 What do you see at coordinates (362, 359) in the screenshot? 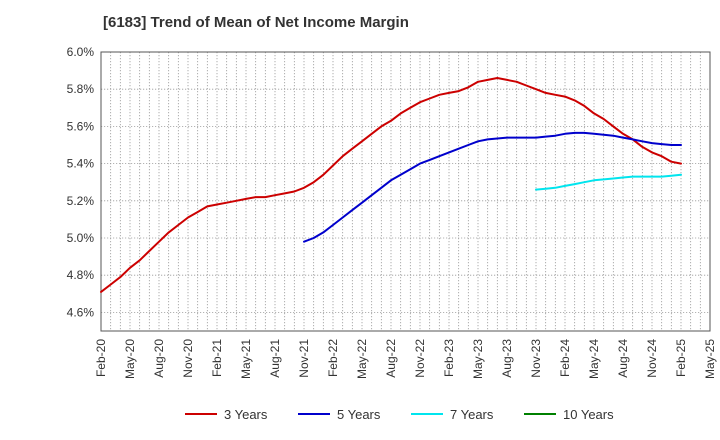
I see `x-tick-label: May-22` at bounding box center [362, 359].